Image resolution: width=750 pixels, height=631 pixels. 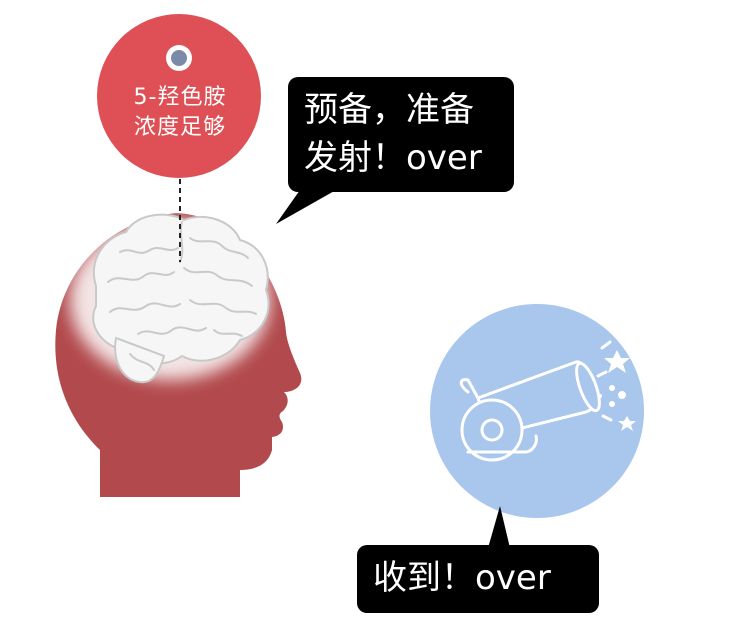 What do you see at coordinates (401, 134) in the screenshot?
I see `speech-bubble-top: 预备，准备 发射！over` at bounding box center [401, 134].